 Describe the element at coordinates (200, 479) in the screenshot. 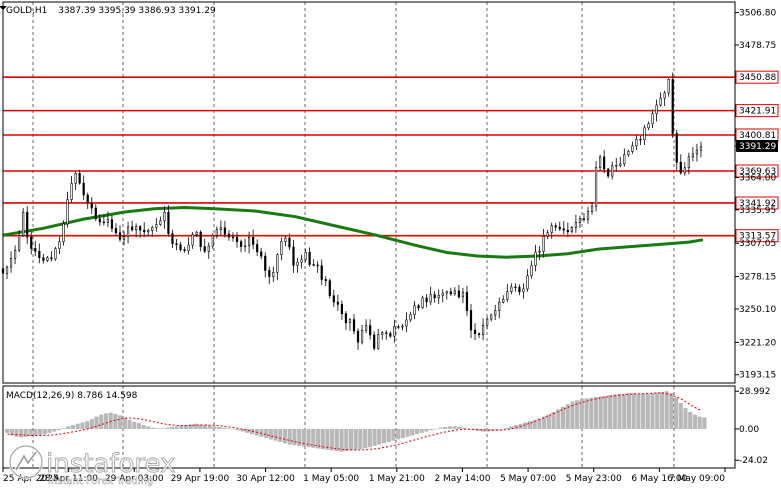

I see `x-tick-label: 29 Apr 19:00` at that location.